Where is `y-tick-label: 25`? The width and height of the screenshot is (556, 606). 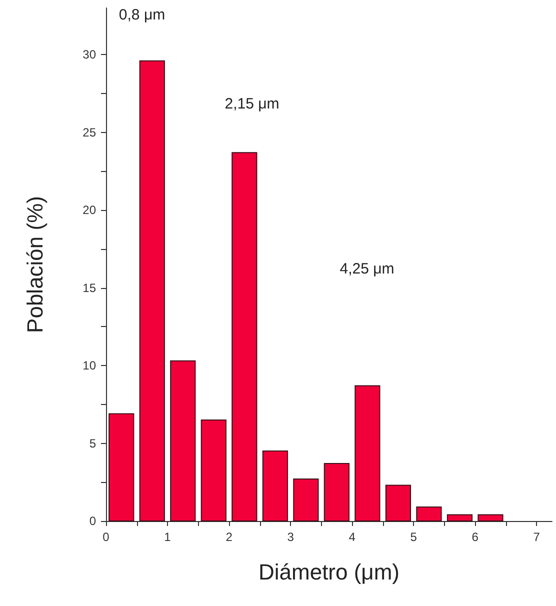
y-tick-label: 25 is located at coordinates (89, 132).